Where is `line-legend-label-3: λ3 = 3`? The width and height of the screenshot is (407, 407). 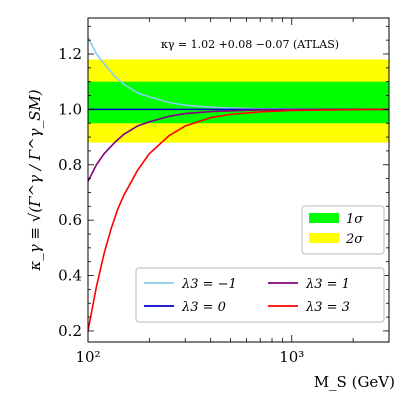
line-legend-label-3: λ3 = 3 is located at coordinates (327, 307).